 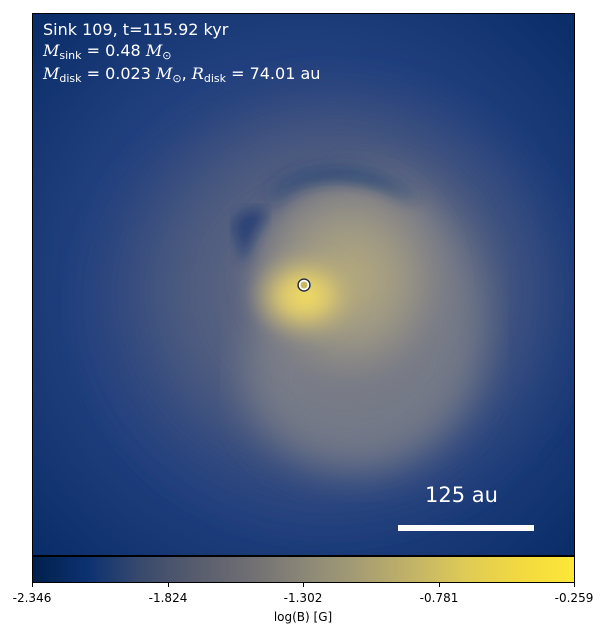 What do you see at coordinates (303, 598) in the screenshot?
I see `colorbar-tick-label: -1.302` at bounding box center [303, 598].